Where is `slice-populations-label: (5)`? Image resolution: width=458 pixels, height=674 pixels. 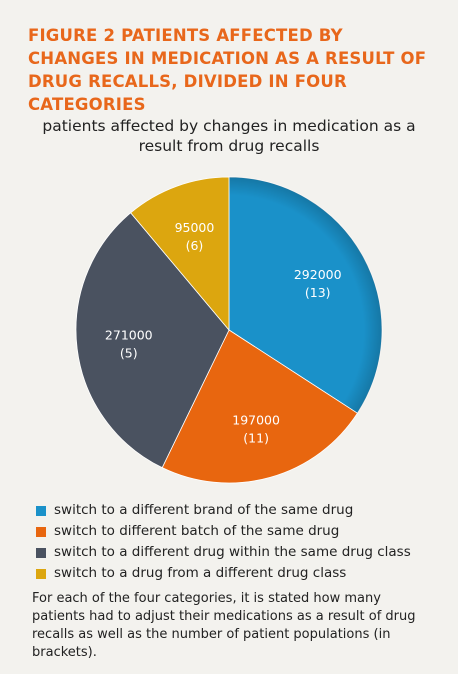 slice-populations-label: (5) is located at coordinates (129, 352).